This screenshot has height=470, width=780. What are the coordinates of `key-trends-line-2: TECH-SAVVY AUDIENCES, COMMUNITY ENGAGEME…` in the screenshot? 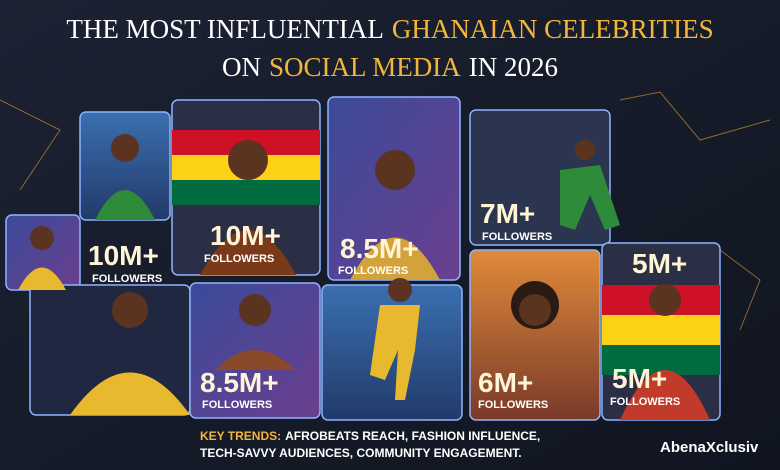 It's located at (361, 453).